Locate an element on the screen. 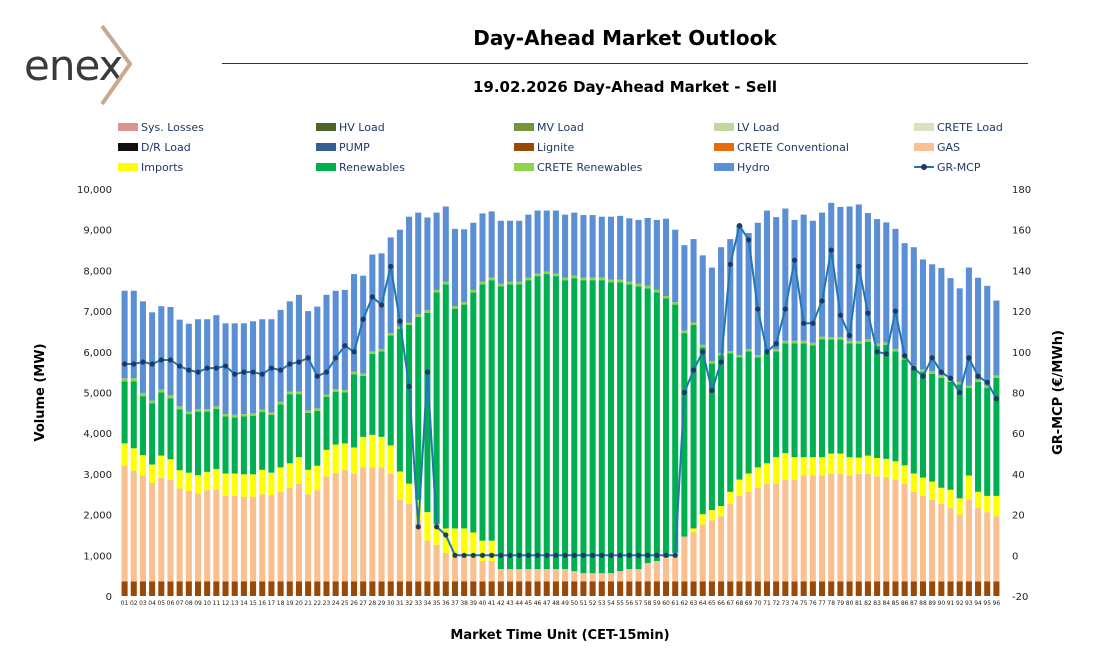 The width and height of the screenshot is (1094, 651). y2-tick-label: 180 is located at coordinates (1021, 190).